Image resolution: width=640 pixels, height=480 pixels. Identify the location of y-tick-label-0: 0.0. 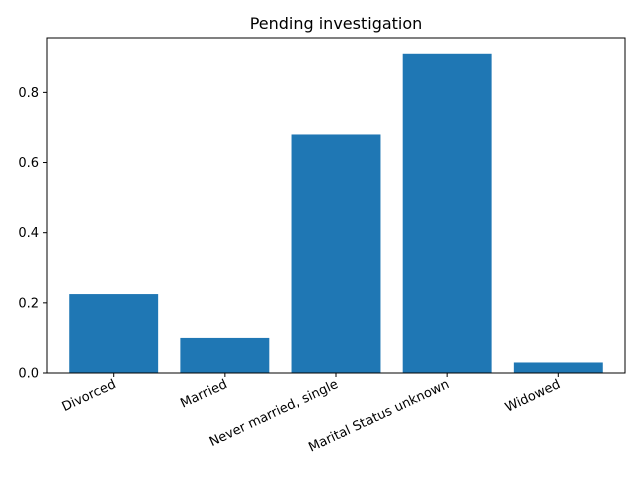
(28, 374).